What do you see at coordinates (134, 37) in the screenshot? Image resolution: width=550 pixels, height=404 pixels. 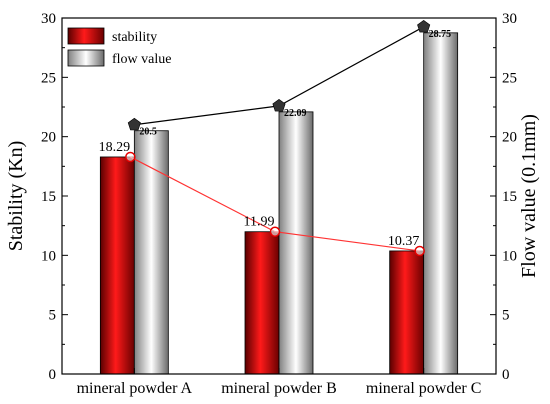 I see `legend-label-1: stability` at bounding box center [134, 37].